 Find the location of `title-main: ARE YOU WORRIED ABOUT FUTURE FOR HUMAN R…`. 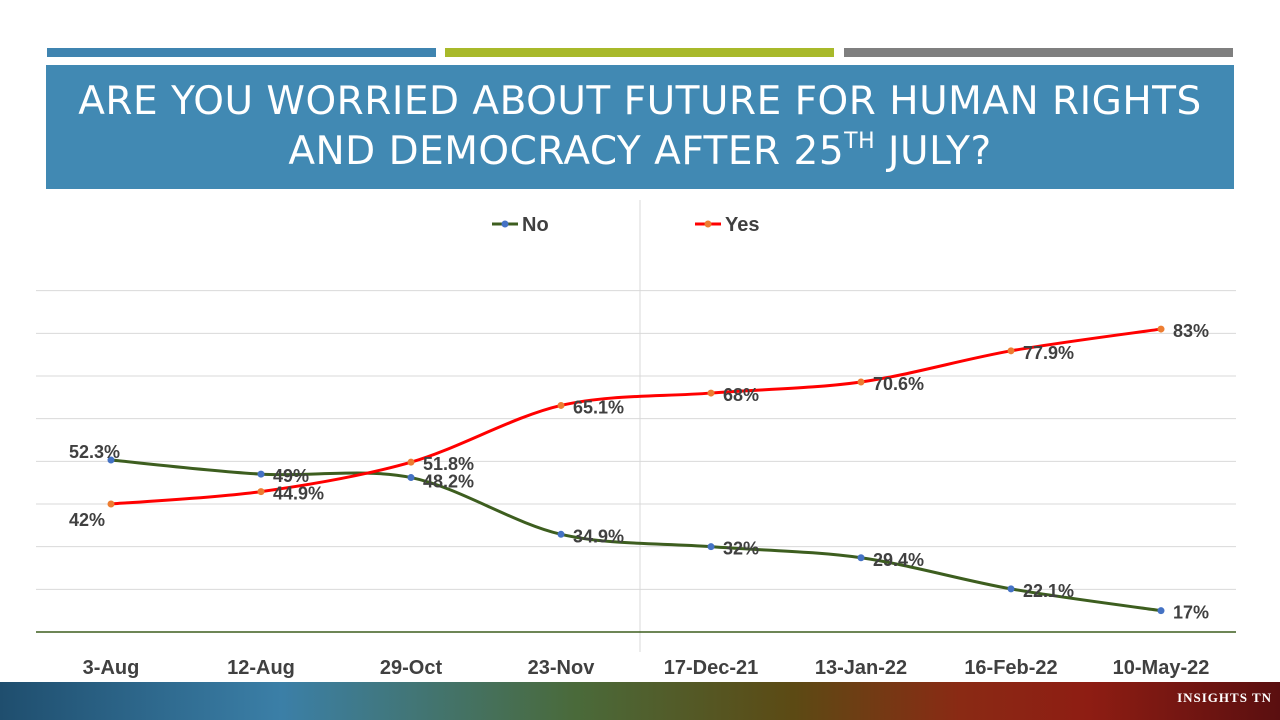

title-main: ARE YOU WORRIED ABOUT FUTURE FOR HUMAN R… is located at coordinates (640, 126).